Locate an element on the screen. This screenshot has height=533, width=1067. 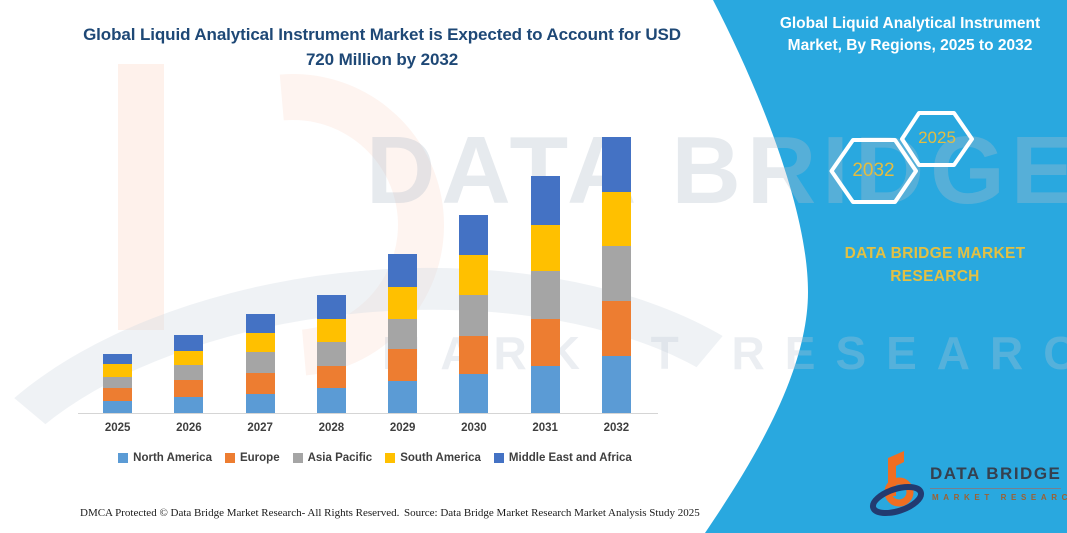
bar-segment-2026-europe is located at coordinates (189, 388).